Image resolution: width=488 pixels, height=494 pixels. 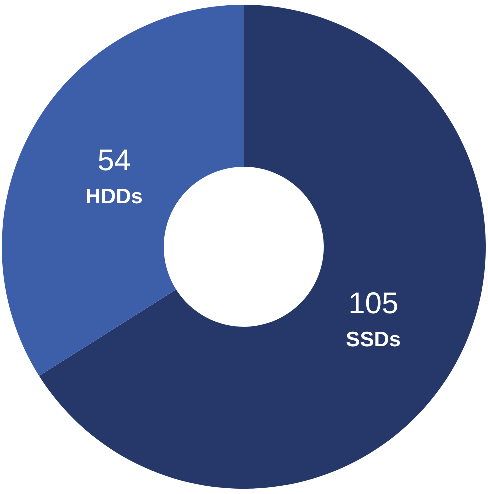 I want to click on slice-label: HDDs, so click(x=114, y=197).